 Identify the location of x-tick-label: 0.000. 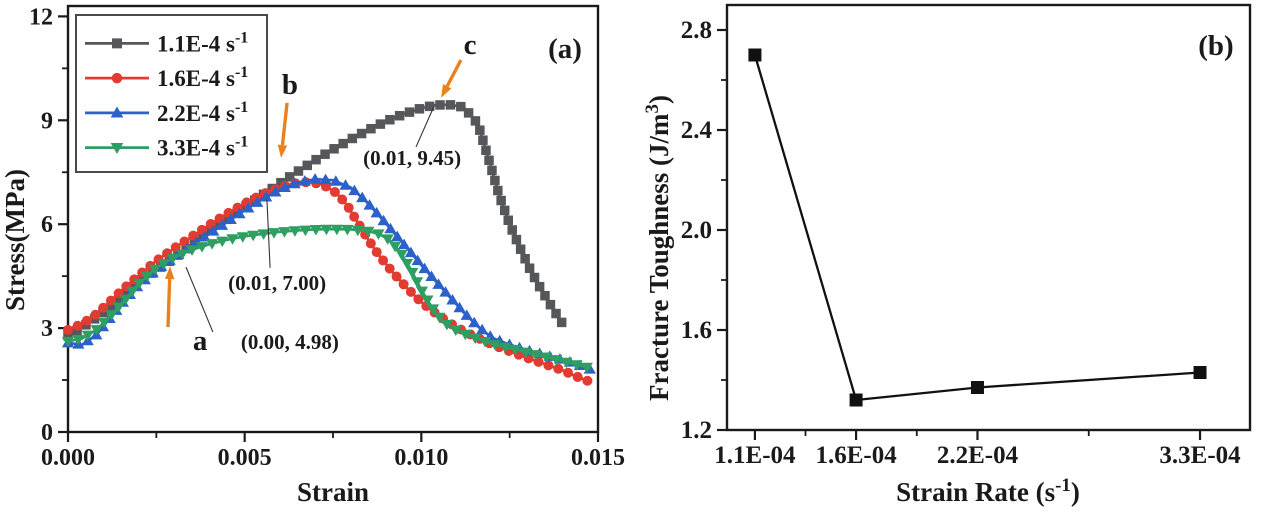
(68, 458).